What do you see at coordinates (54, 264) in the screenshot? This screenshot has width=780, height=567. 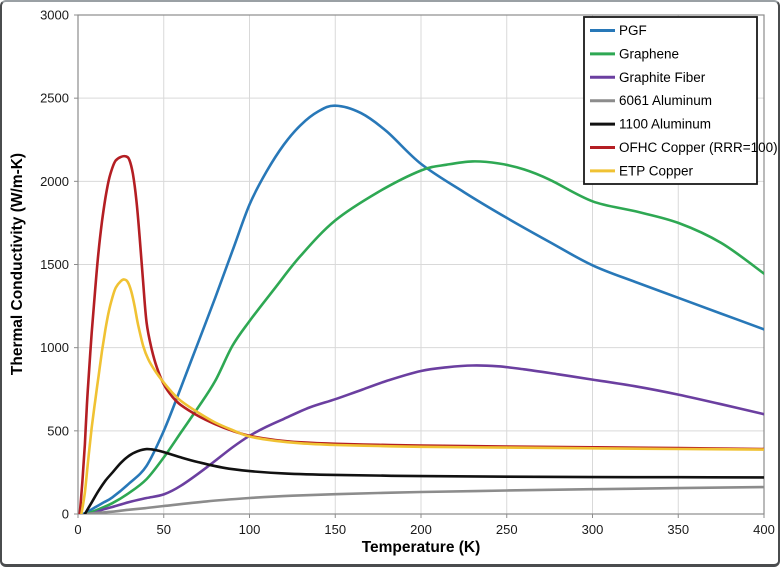 I see `y-tick-label: 1500` at bounding box center [54, 264].